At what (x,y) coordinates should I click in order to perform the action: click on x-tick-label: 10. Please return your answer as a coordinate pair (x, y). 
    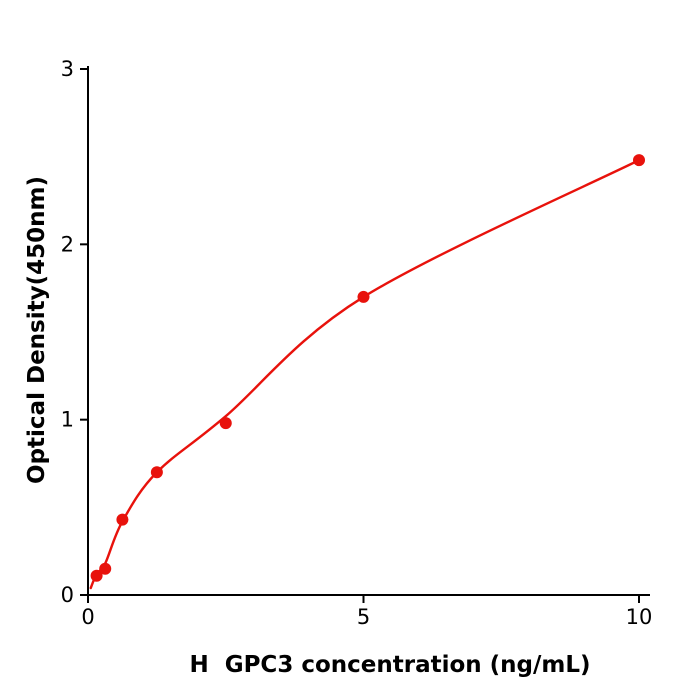
    Looking at the image, I should click on (639, 617).